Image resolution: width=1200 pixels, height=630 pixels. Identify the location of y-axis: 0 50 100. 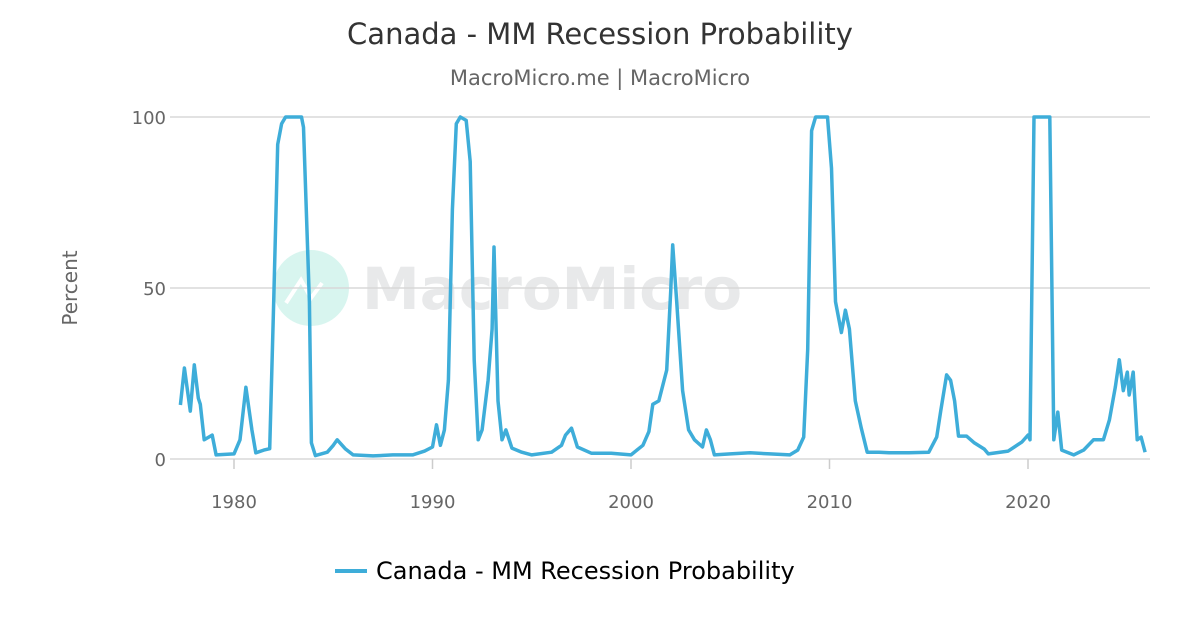
(149, 289).